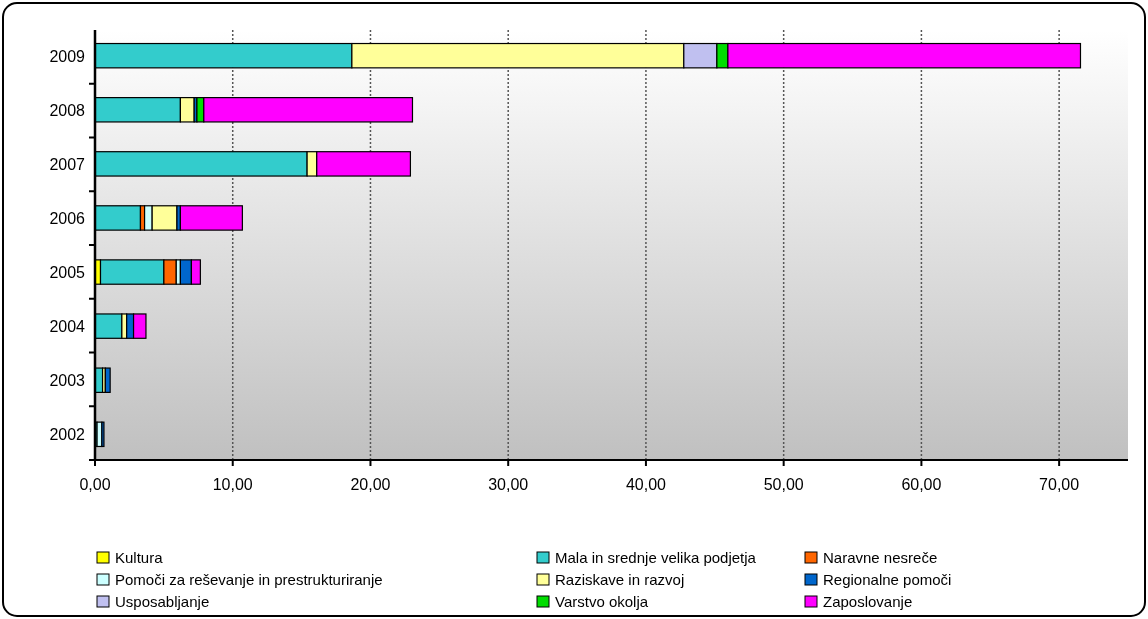 The image size is (1148, 619). Describe the element at coordinates (67, 110) in the screenshot. I see `y-tick-label: 2008` at that location.